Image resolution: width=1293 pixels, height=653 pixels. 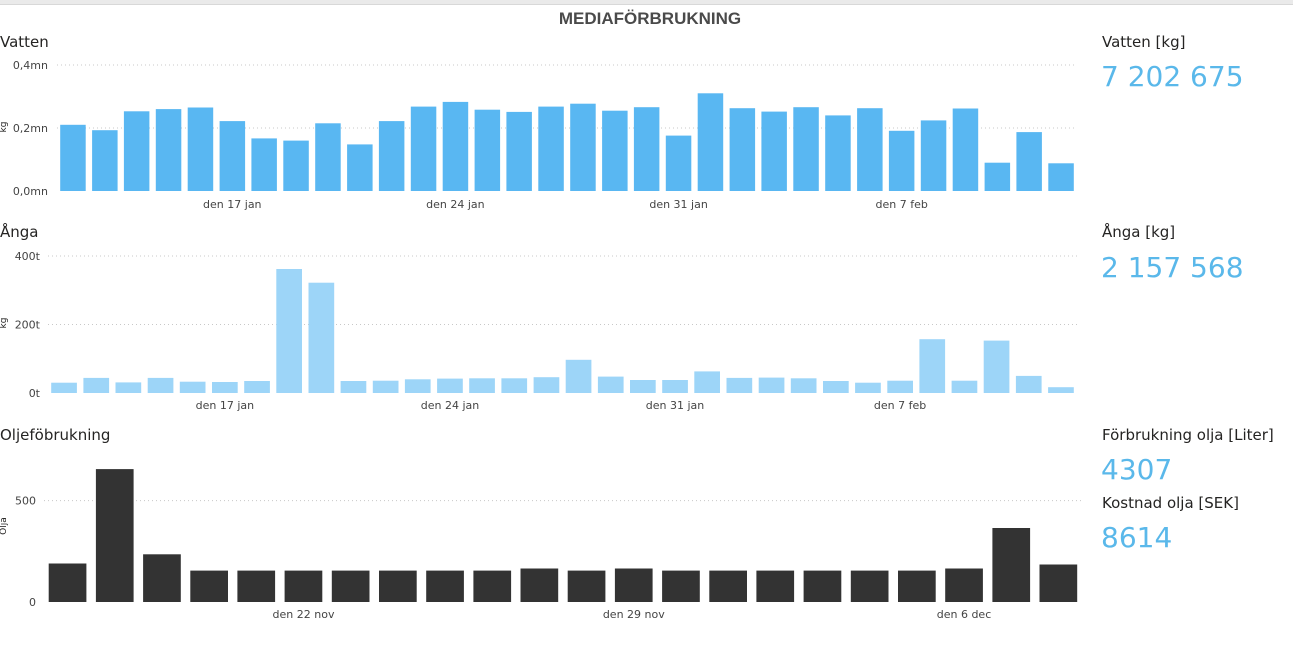 I want to click on kpi-value-oil-volume: 4307, so click(x=1137, y=469).